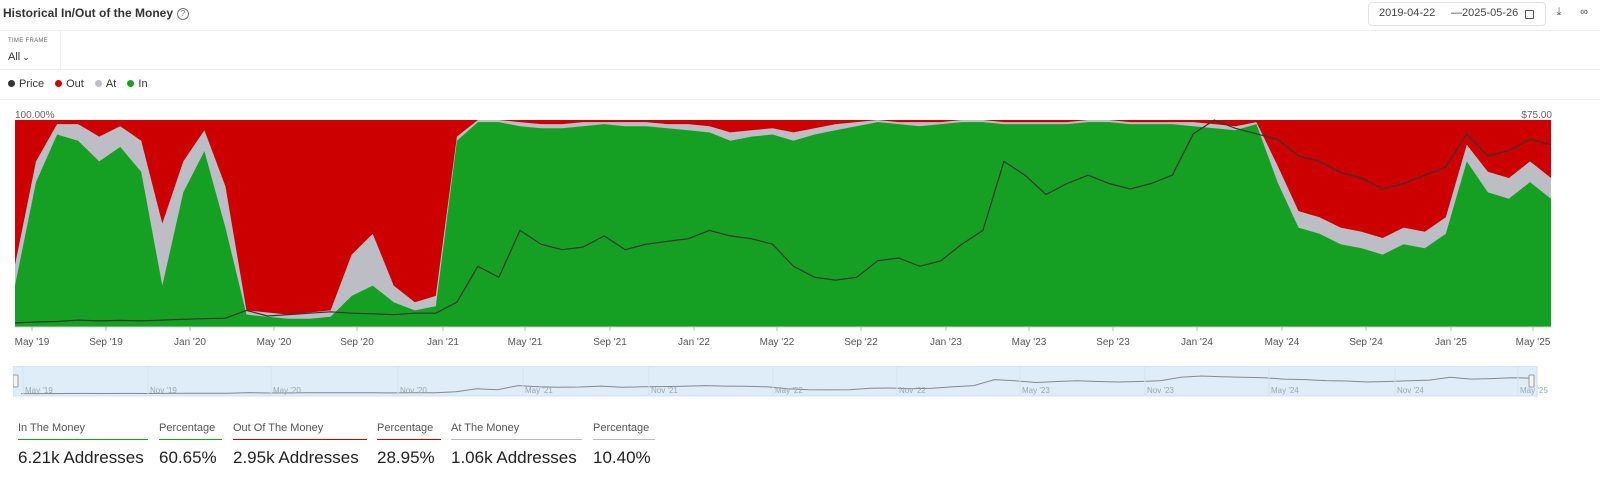 The width and height of the screenshot is (1600, 482). What do you see at coordinates (39, 390) in the screenshot?
I see `navigator-tick-label: May '19` at bounding box center [39, 390].